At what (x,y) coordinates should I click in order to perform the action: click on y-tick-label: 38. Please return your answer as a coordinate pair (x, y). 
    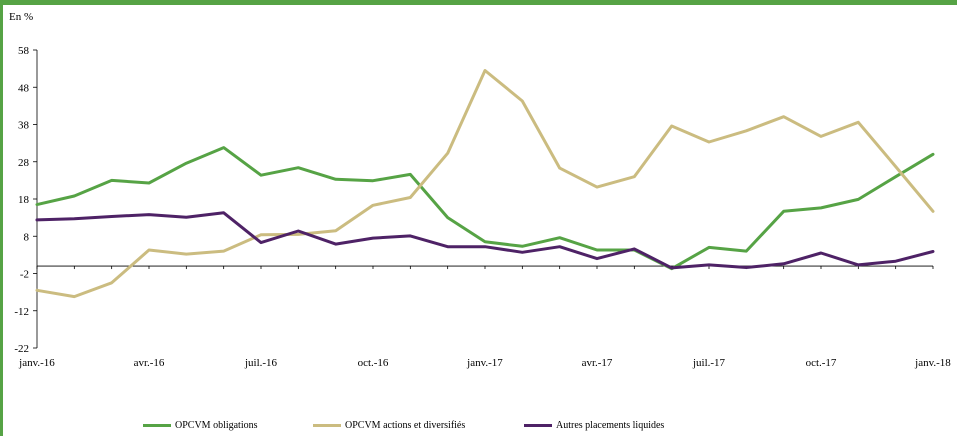
    Looking at the image, I should click on (24, 126).